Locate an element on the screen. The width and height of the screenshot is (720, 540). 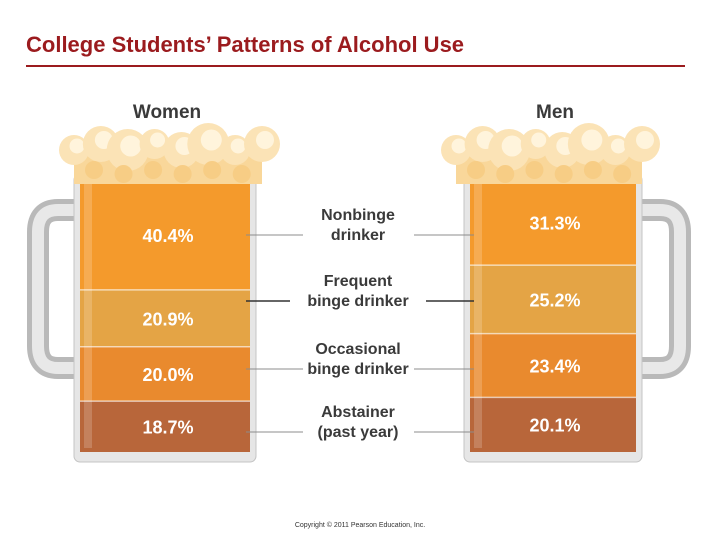
data-label-women-1: 40.4% is located at coordinates (167, 236).